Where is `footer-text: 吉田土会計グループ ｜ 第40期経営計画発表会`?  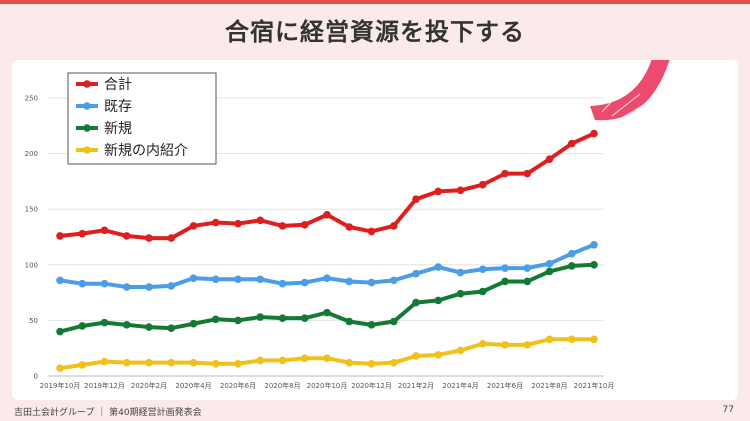 footer-text: 吉田土会計グループ ｜ 第40期経営計画発表会 is located at coordinates (108, 413).